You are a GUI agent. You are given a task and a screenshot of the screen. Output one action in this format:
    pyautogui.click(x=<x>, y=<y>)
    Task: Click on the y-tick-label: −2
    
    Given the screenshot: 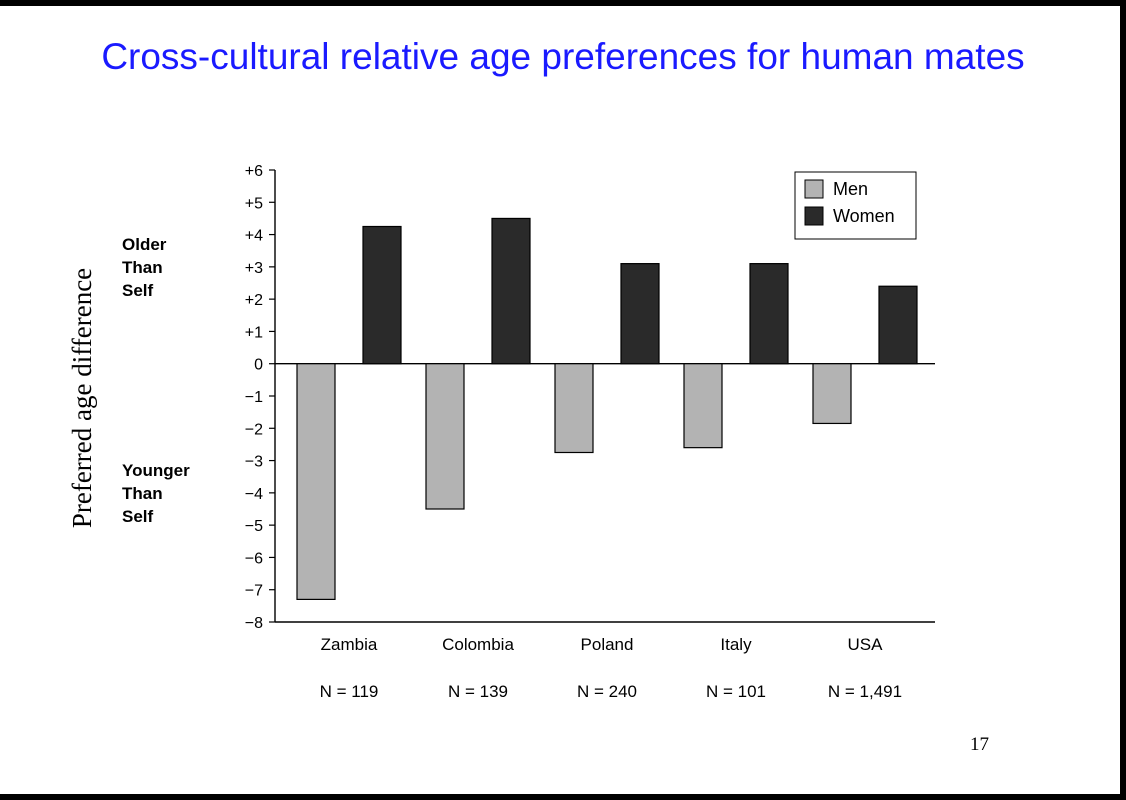 What is the action you would take?
    pyautogui.click(x=254, y=429)
    